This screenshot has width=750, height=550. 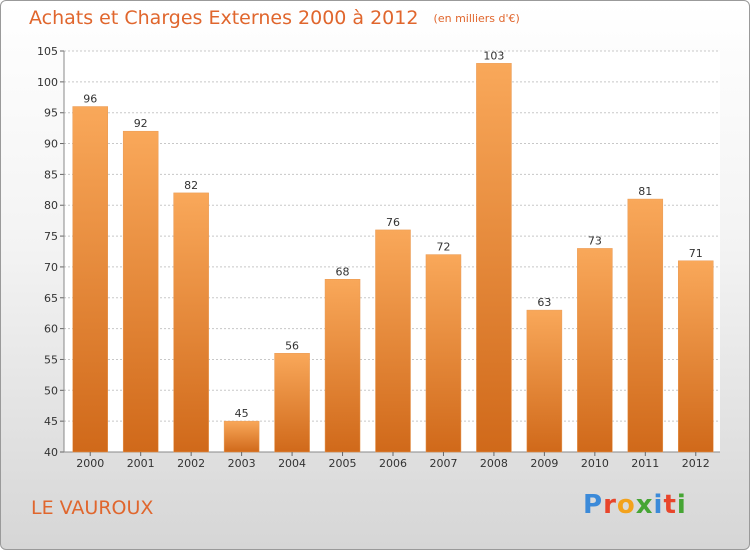 I want to click on chart-unit: (en milliers d'€), so click(x=476, y=18).